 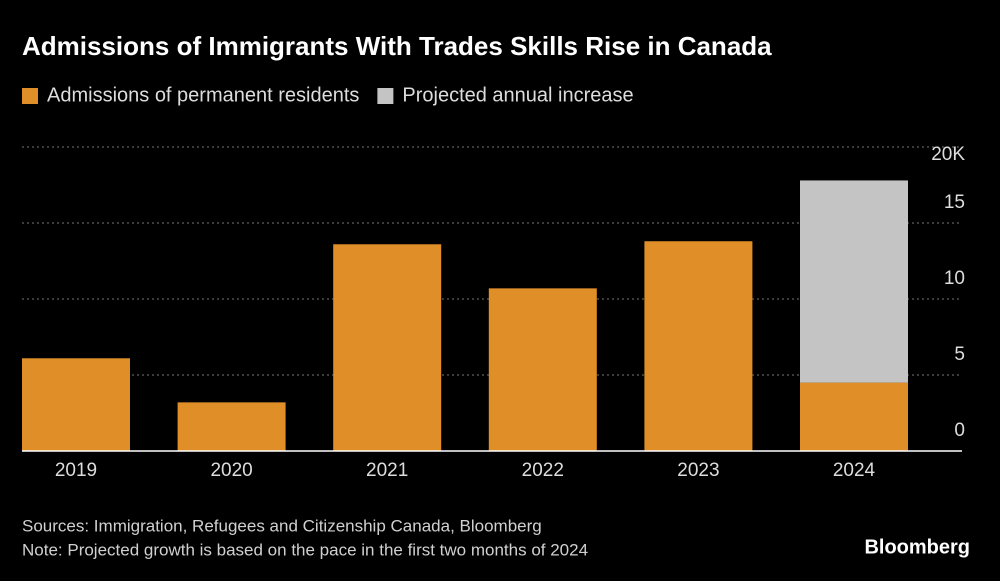 I want to click on y-tick-label: 20K, so click(x=948, y=154).